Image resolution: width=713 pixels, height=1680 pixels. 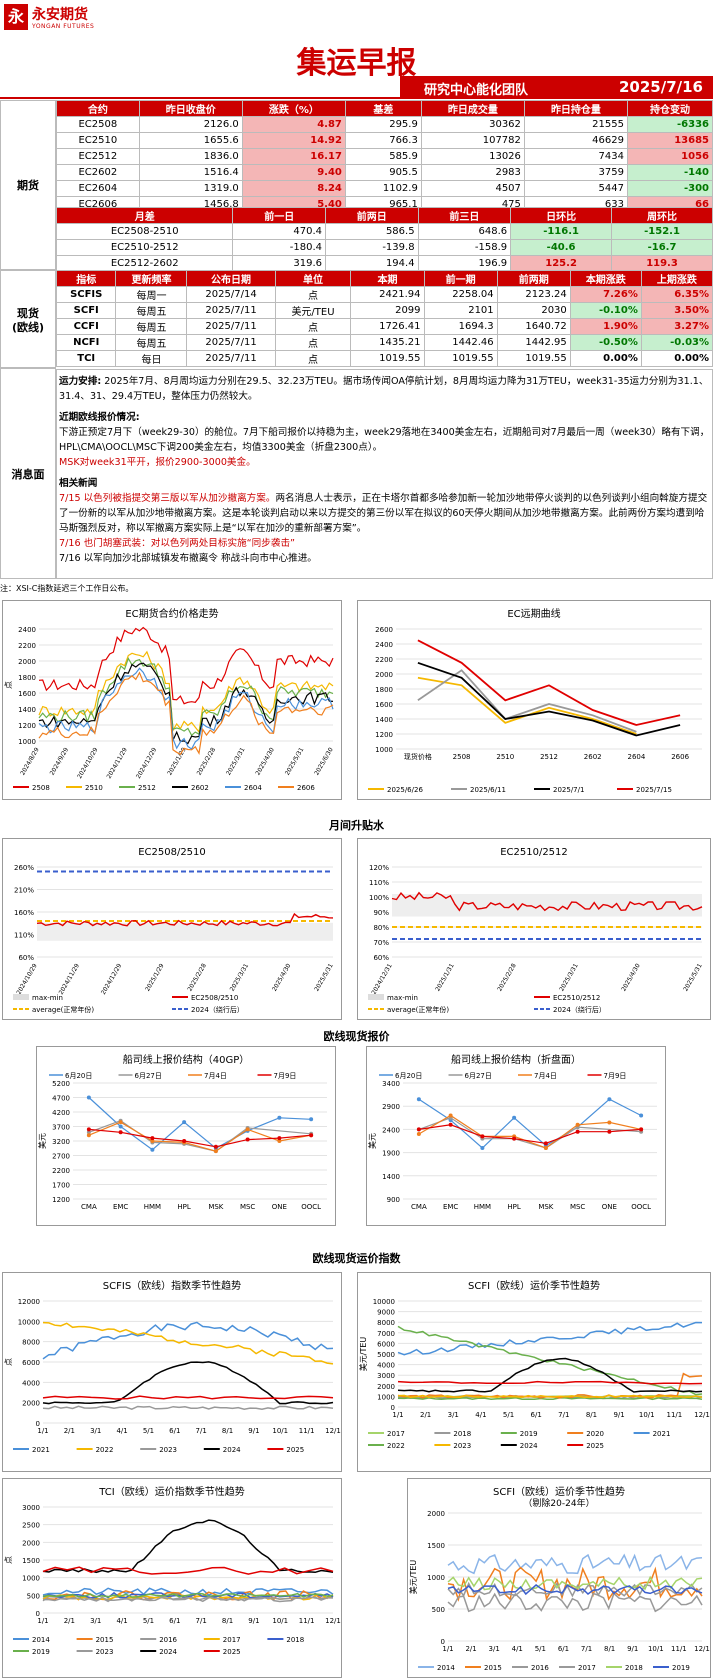 What do you see at coordinates (476, 90) in the screenshot?
I see `team-name: 研究中心能化团队` at bounding box center [476, 90].